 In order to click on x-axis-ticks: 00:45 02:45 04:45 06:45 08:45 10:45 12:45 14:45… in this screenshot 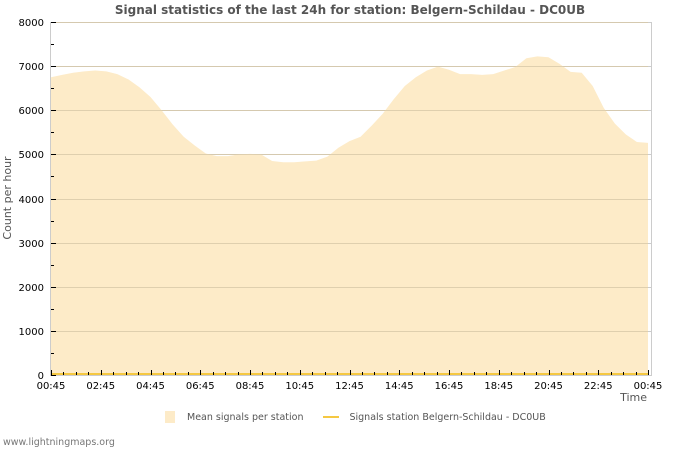, I will do `click(350, 381)`.